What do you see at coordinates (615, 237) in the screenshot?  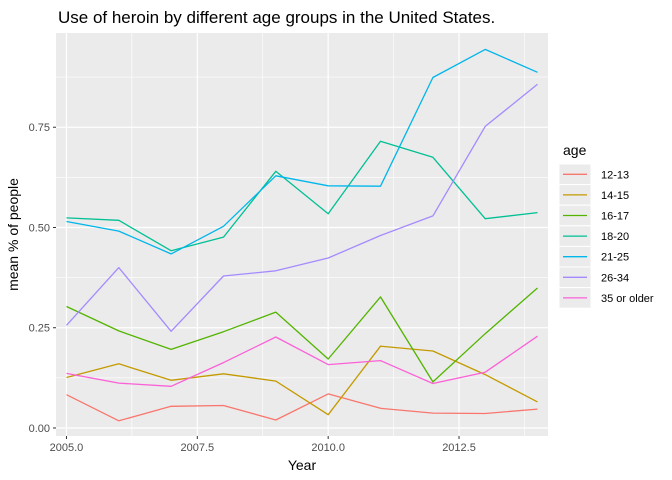 I see `legend-label: 18-20` at bounding box center [615, 237].